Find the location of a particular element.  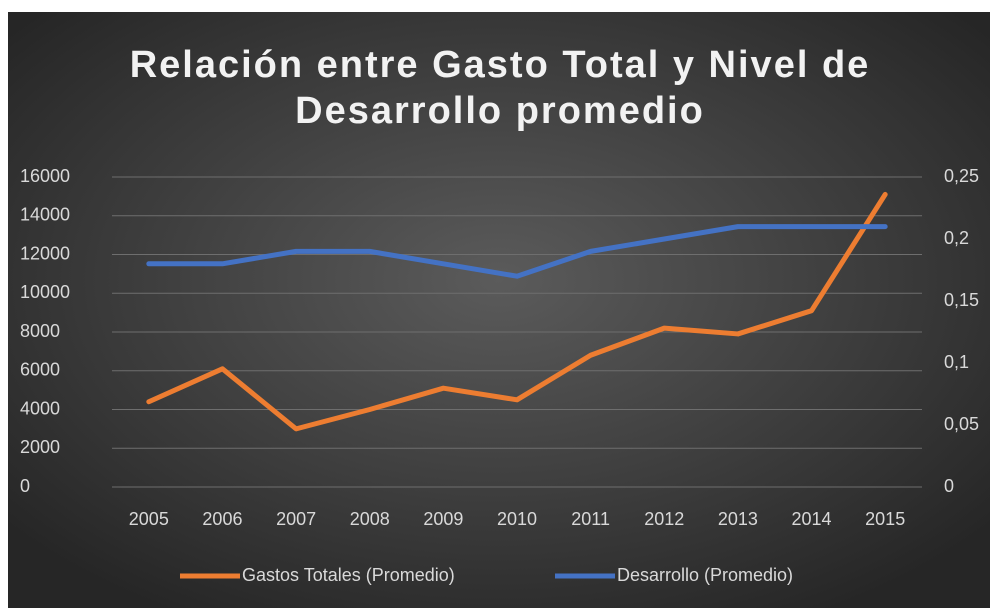

x-tick-label: 2008 is located at coordinates (370, 519).